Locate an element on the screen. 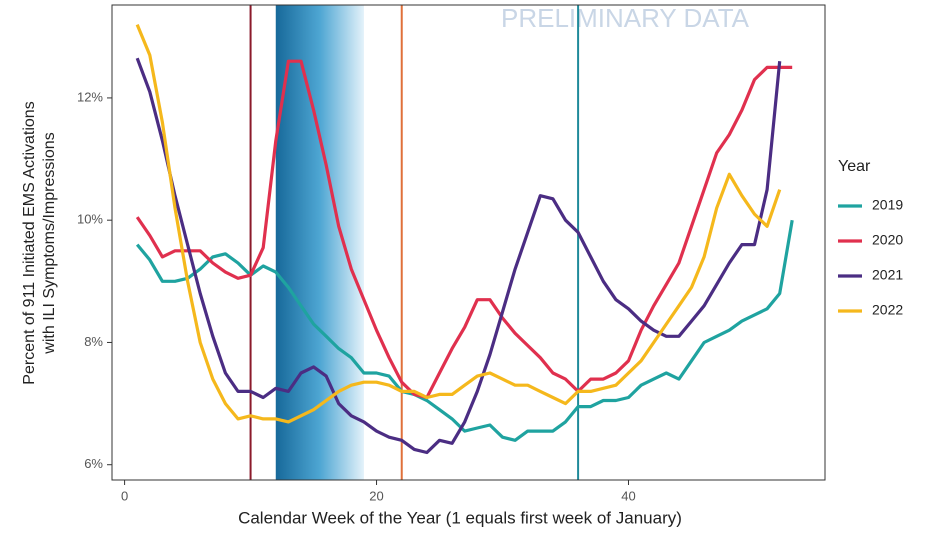 Image resolution: width=947 pixels, height=533 pixels. y-tick-label: 6% is located at coordinates (93, 463).